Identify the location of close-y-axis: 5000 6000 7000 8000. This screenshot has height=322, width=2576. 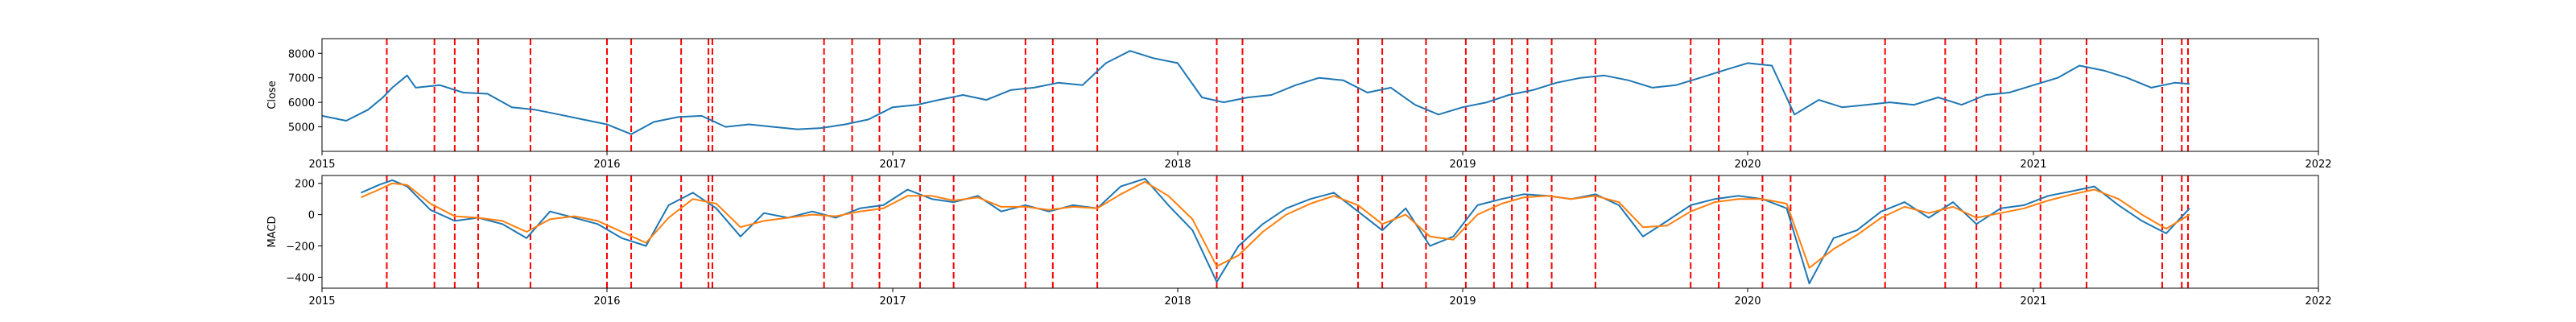
(305, 91).